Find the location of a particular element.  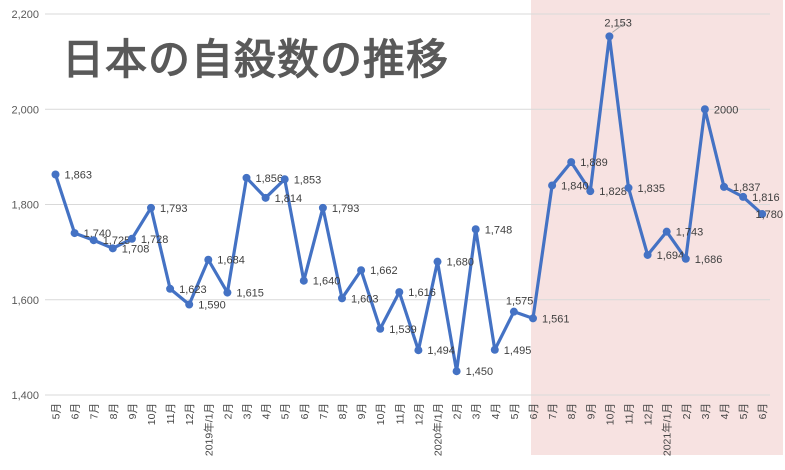

data-label: 1,853 is located at coordinates (308, 180).